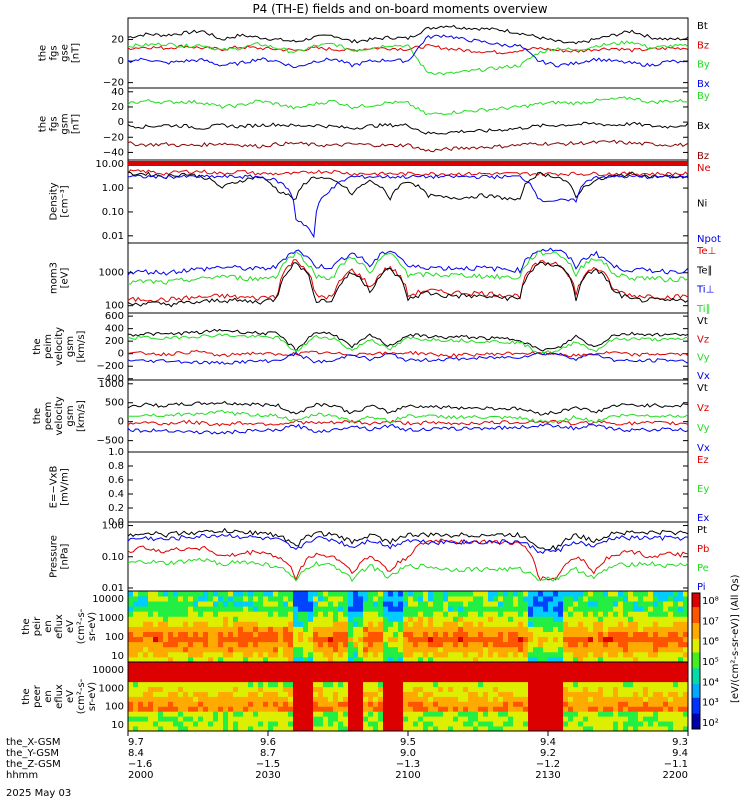  Describe the element at coordinates (408, 543) in the screenshot. I see `series-line-Pi` at that location.